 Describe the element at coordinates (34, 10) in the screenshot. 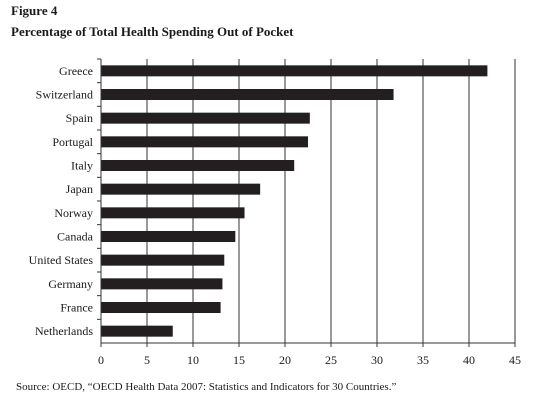

I see `figure-label: Figure 4` at that location.